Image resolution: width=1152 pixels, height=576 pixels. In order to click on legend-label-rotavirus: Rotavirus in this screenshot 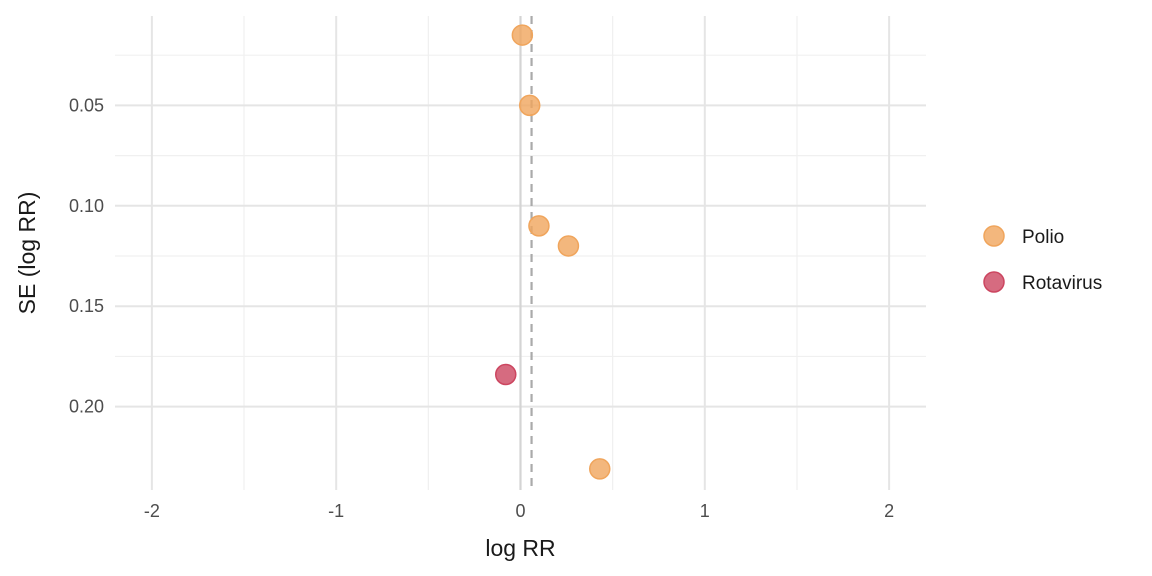, I will do `click(1062, 283)`.